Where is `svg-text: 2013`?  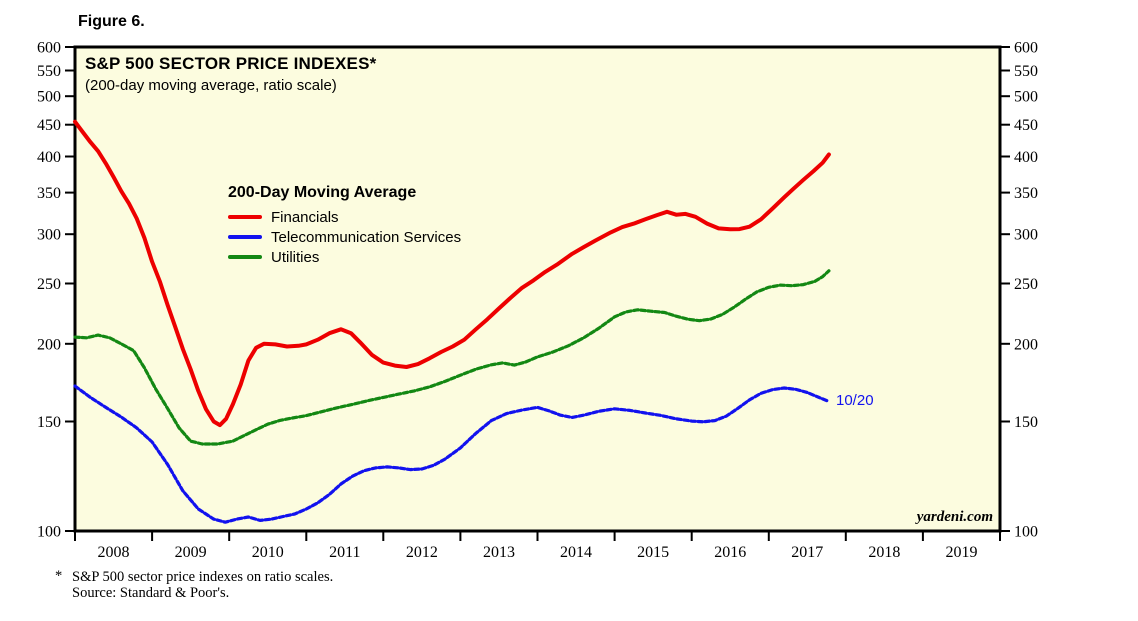 svg-text: 2013 is located at coordinates (499, 552).